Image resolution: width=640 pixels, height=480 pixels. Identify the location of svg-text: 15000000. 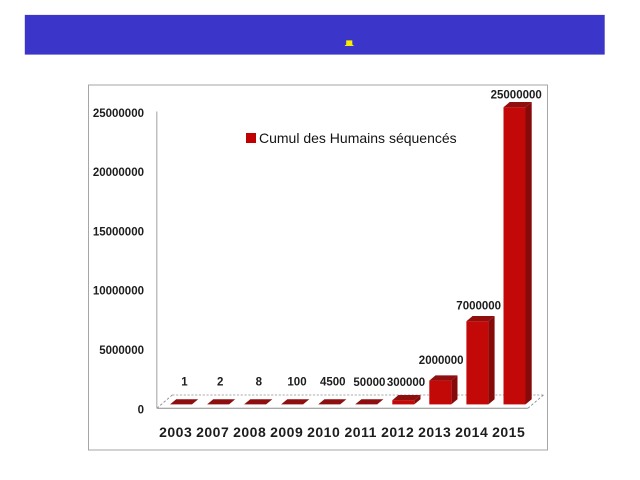
(118, 232).